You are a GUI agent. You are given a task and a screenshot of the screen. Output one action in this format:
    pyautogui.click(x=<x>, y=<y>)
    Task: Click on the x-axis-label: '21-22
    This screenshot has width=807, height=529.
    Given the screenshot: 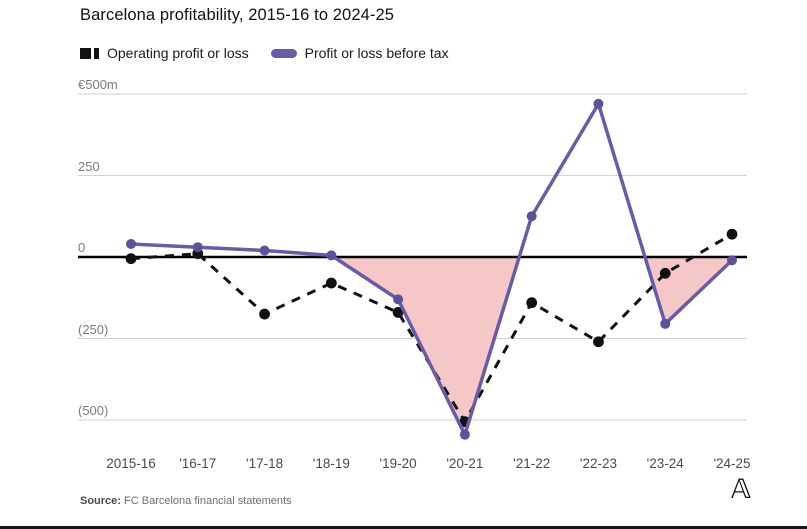 What is the action you would take?
    pyautogui.click(x=532, y=463)
    